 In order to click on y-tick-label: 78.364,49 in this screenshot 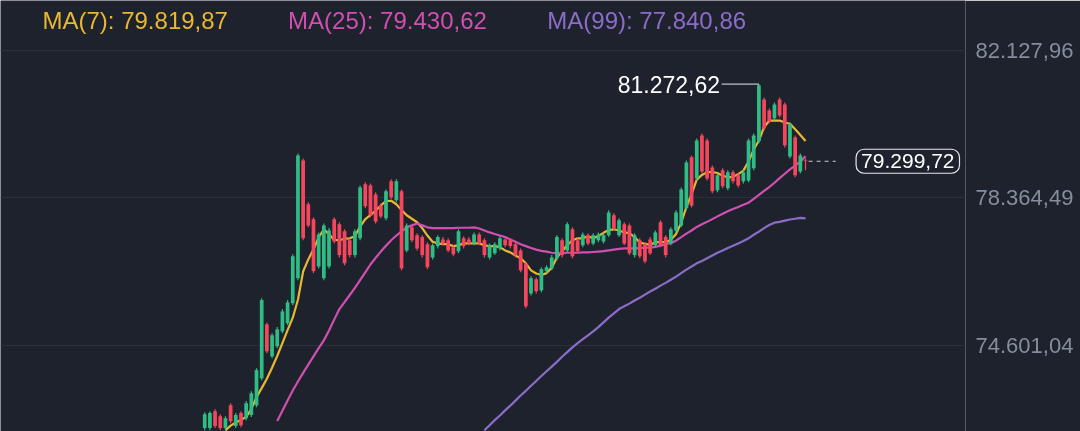, I will do `click(1024, 198)`.